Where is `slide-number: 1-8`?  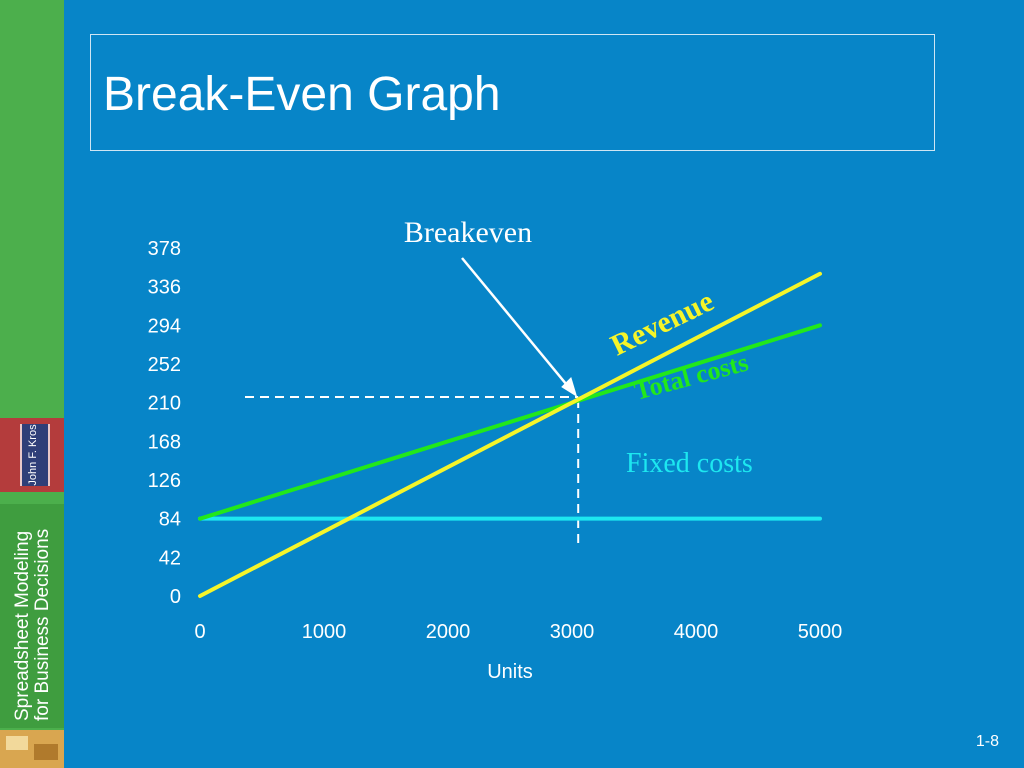 slide-number: 1-8 is located at coordinates (987, 741).